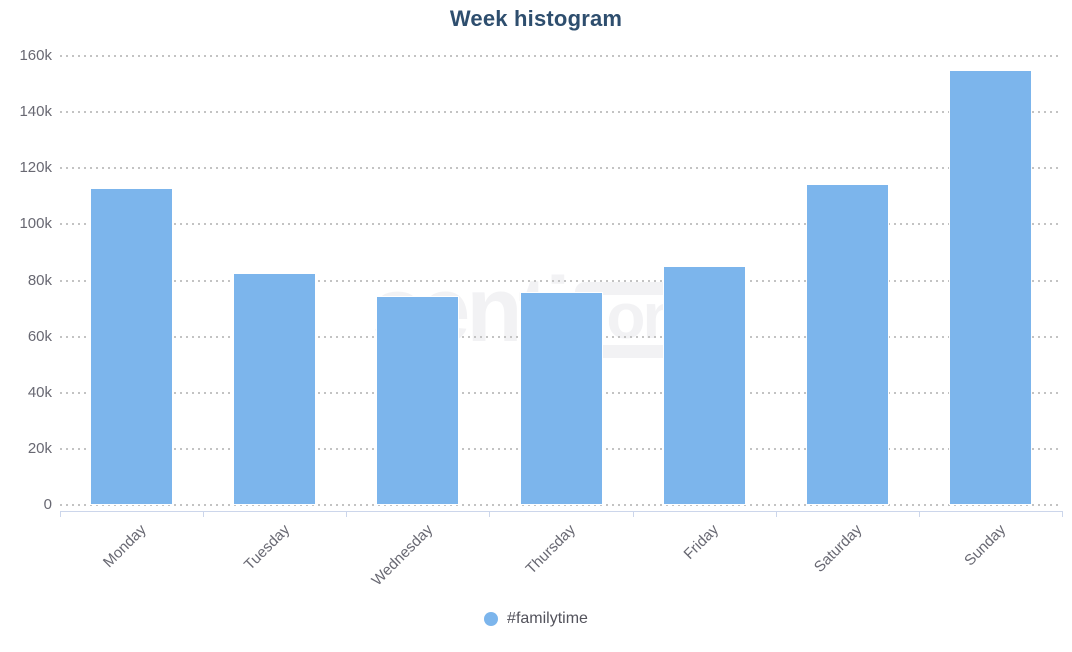  What do you see at coordinates (125, 546) in the screenshot?
I see `x-axis-label-monday: Monday` at bounding box center [125, 546].